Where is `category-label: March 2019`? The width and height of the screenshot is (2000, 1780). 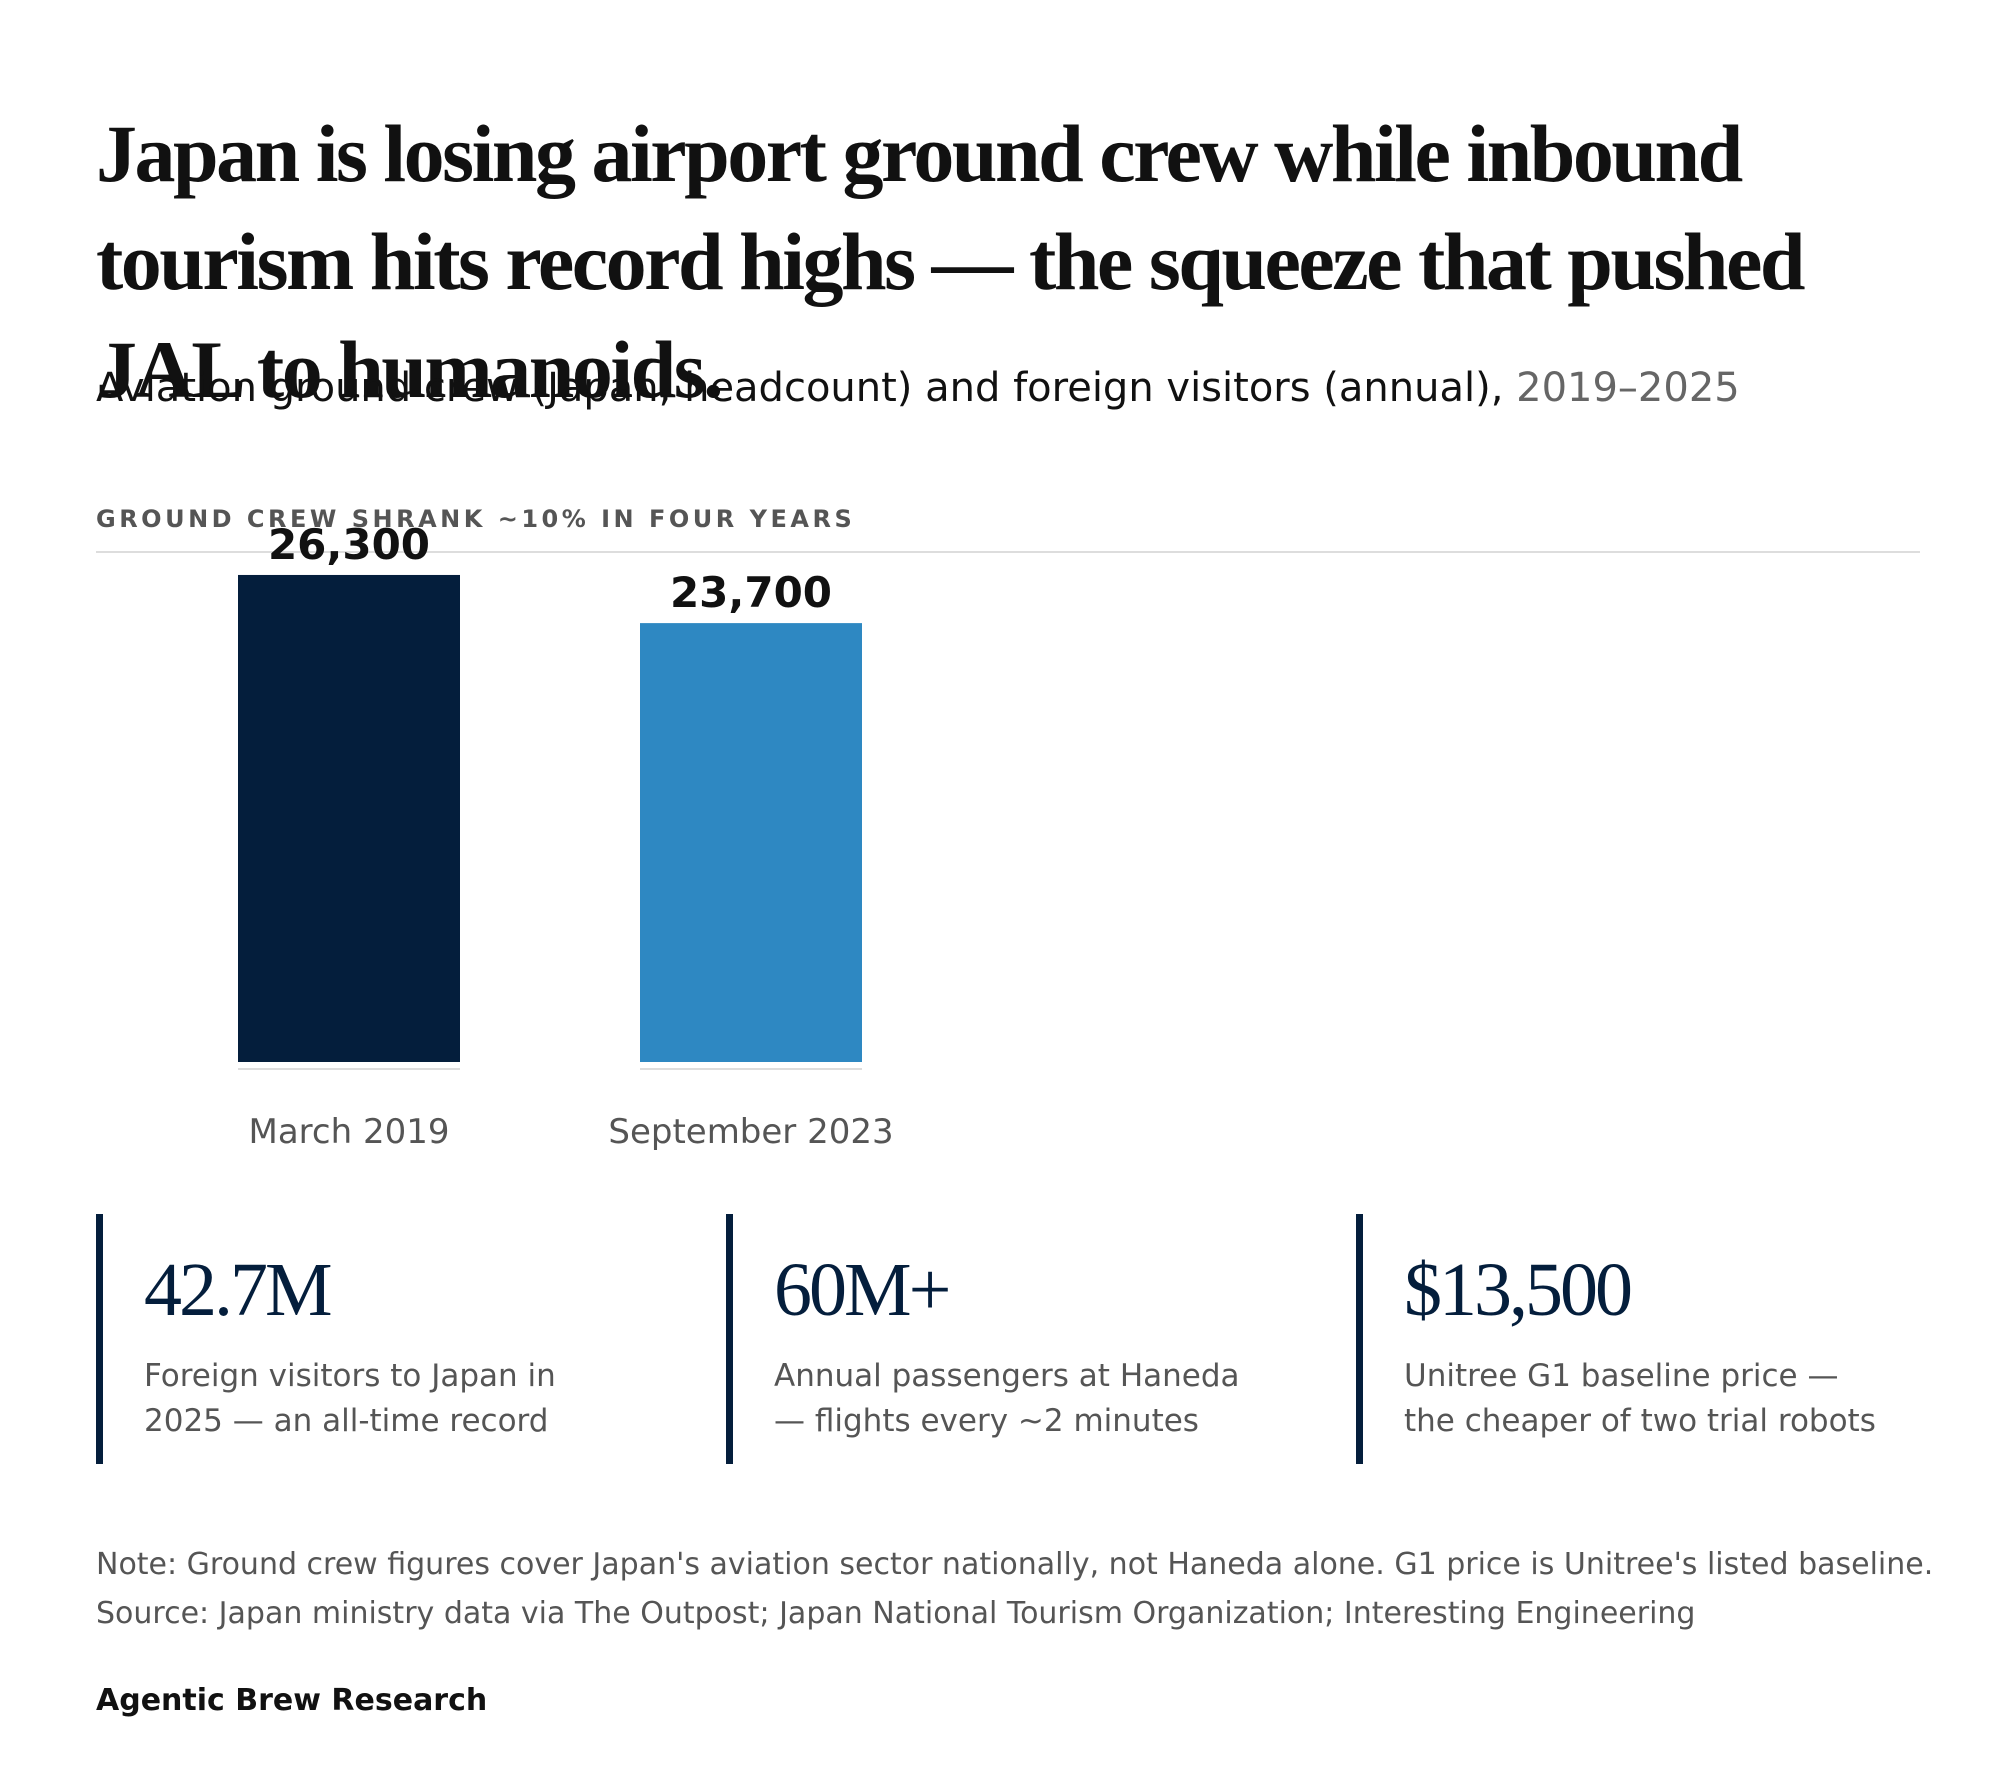 category-label: March 2019 is located at coordinates (349, 1132).